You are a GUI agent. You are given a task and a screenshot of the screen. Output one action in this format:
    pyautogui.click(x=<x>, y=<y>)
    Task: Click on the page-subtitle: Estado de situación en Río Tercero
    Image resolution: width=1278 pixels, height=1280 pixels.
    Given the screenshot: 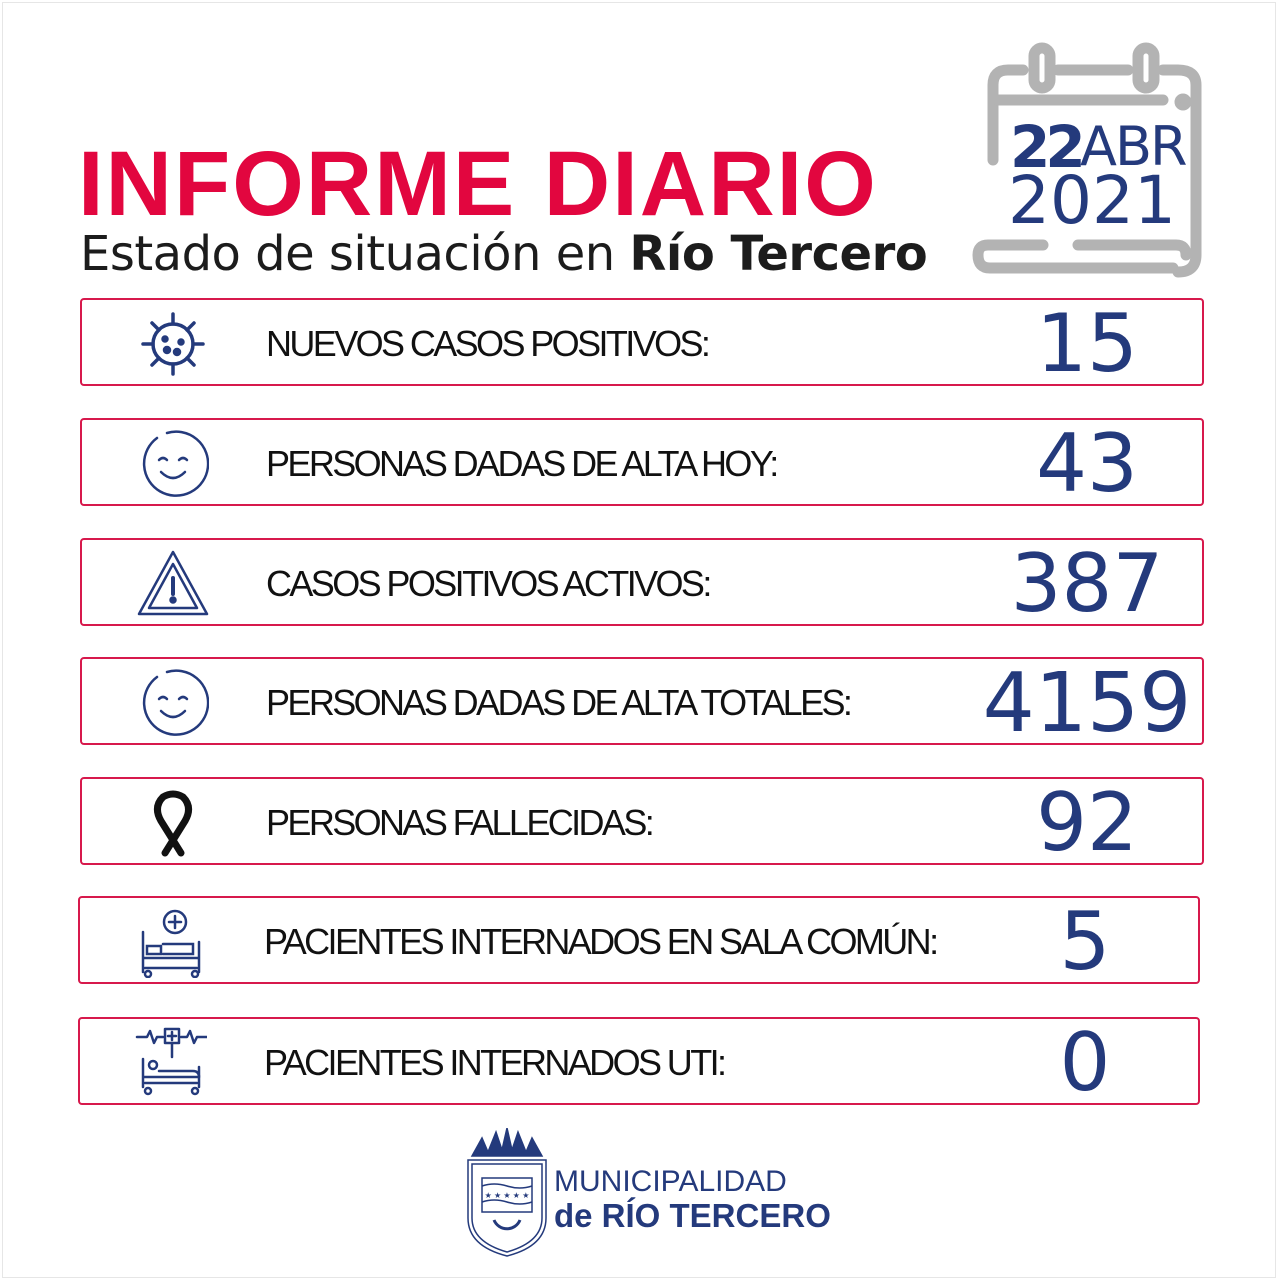 What is the action you would take?
    pyautogui.click(x=504, y=254)
    